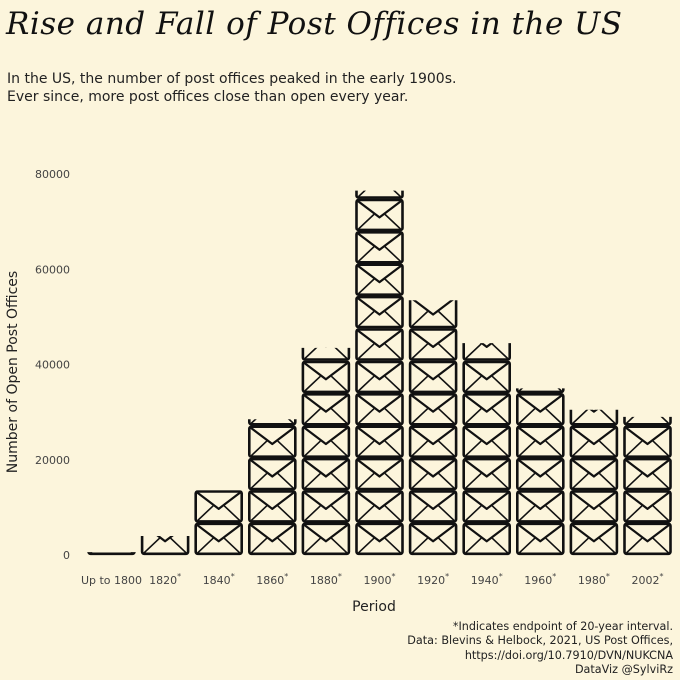  What do you see at coordinates (165, 579) in the screenshot?
I see `x-tick-label: 1820*` at bounding box center [165, 579].